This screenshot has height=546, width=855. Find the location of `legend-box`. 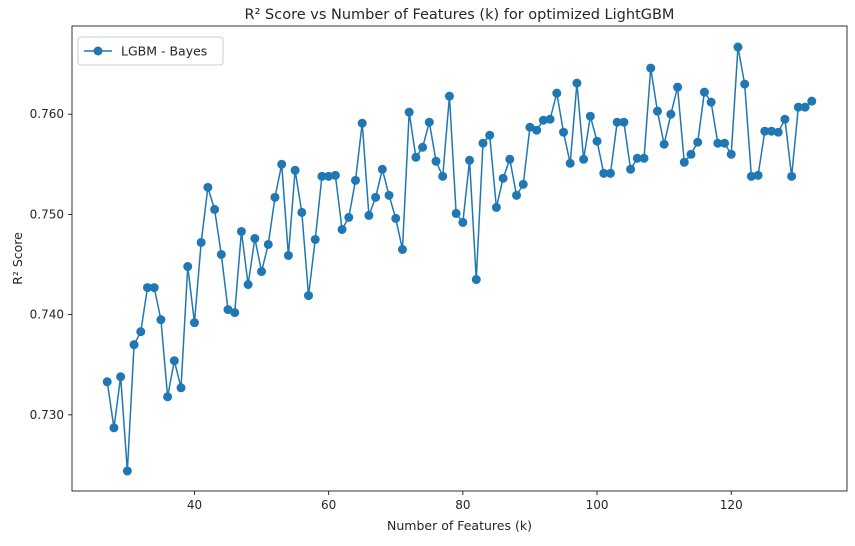

legend-box is located at coordinates (150, 51).